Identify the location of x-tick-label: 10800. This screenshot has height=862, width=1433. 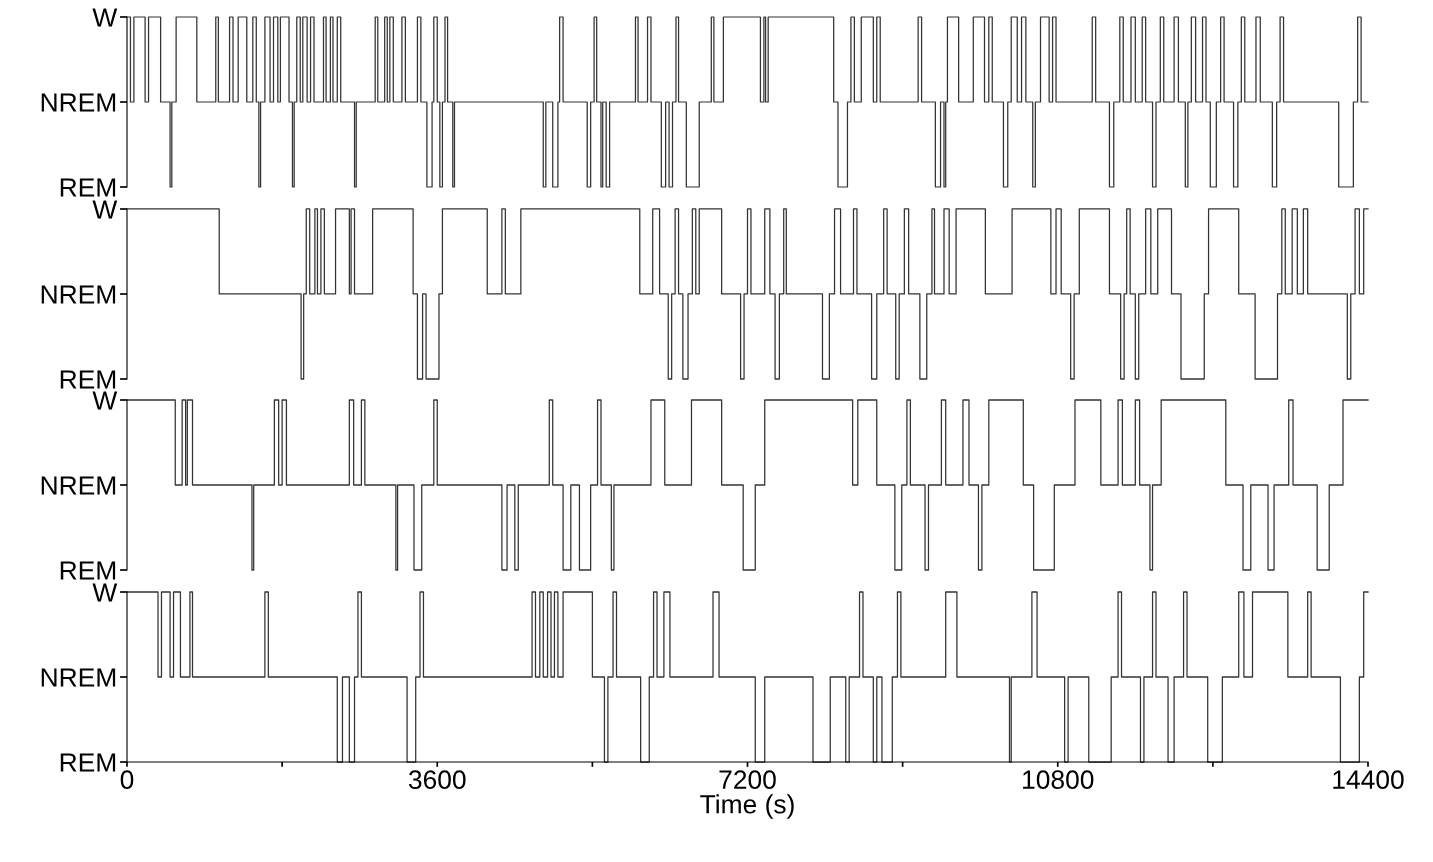
(1058, 780).